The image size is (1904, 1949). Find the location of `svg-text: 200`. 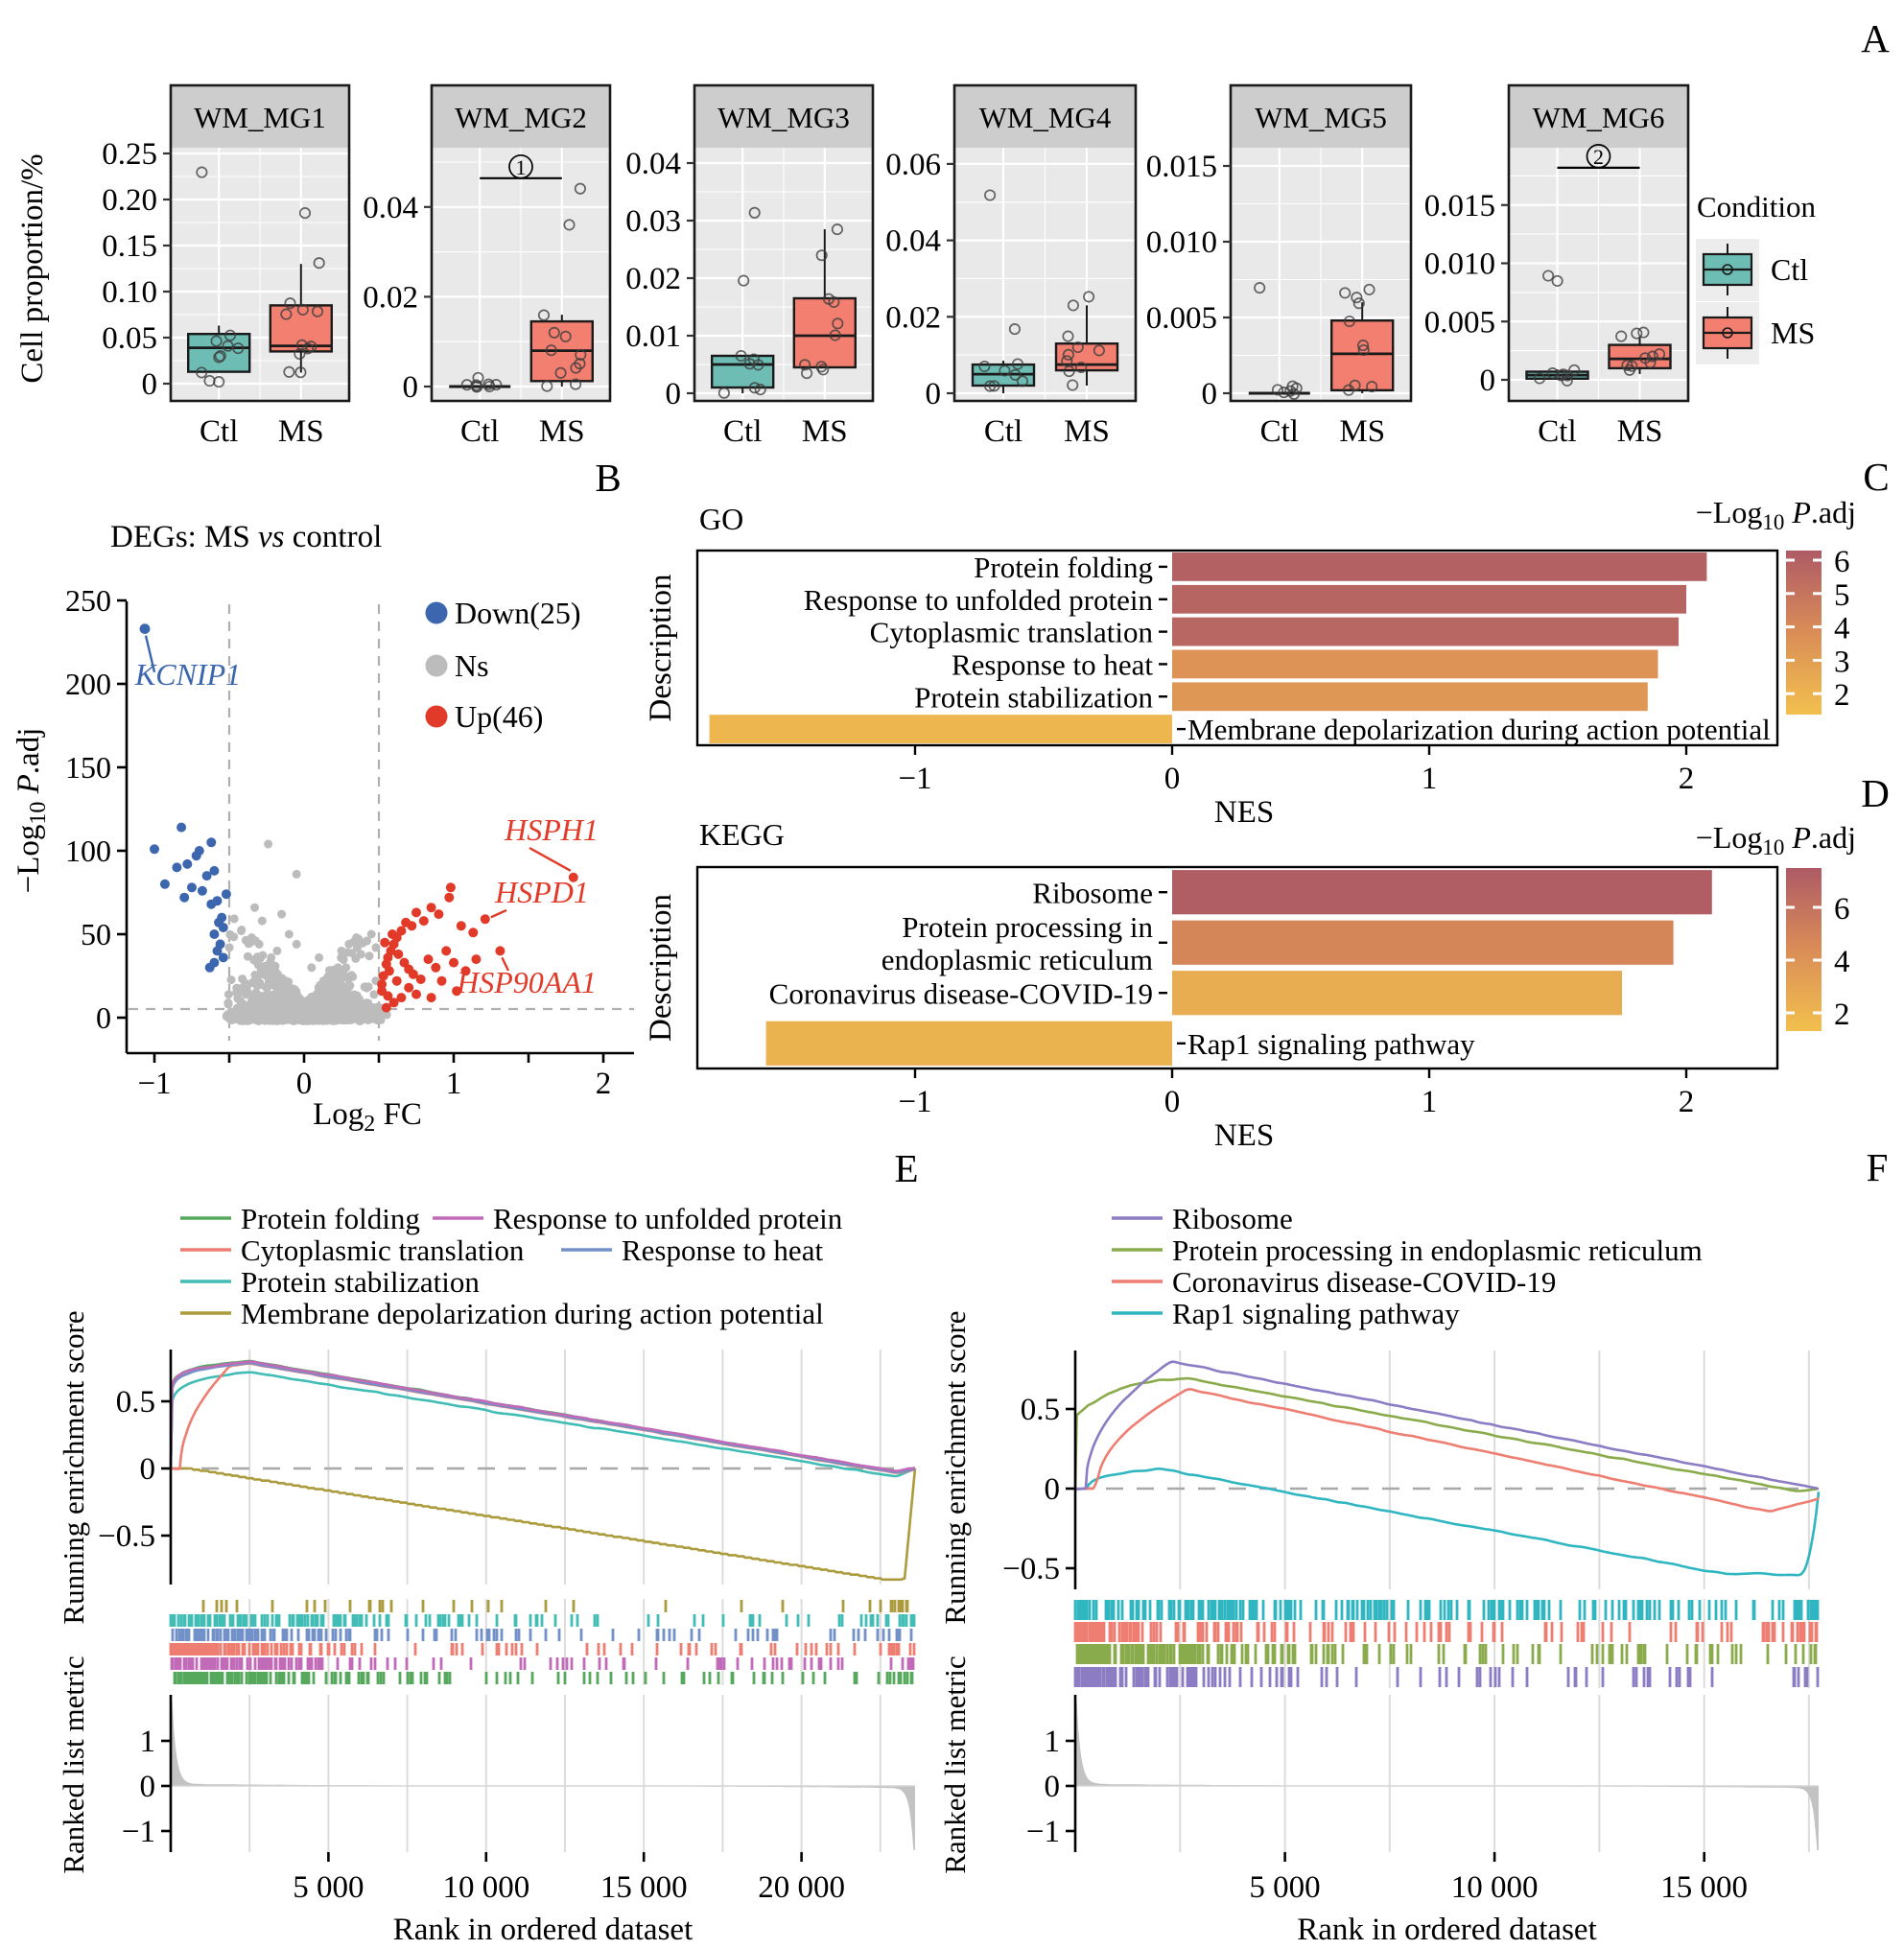

svg-text: 200 is located at coordinates (88, 684).